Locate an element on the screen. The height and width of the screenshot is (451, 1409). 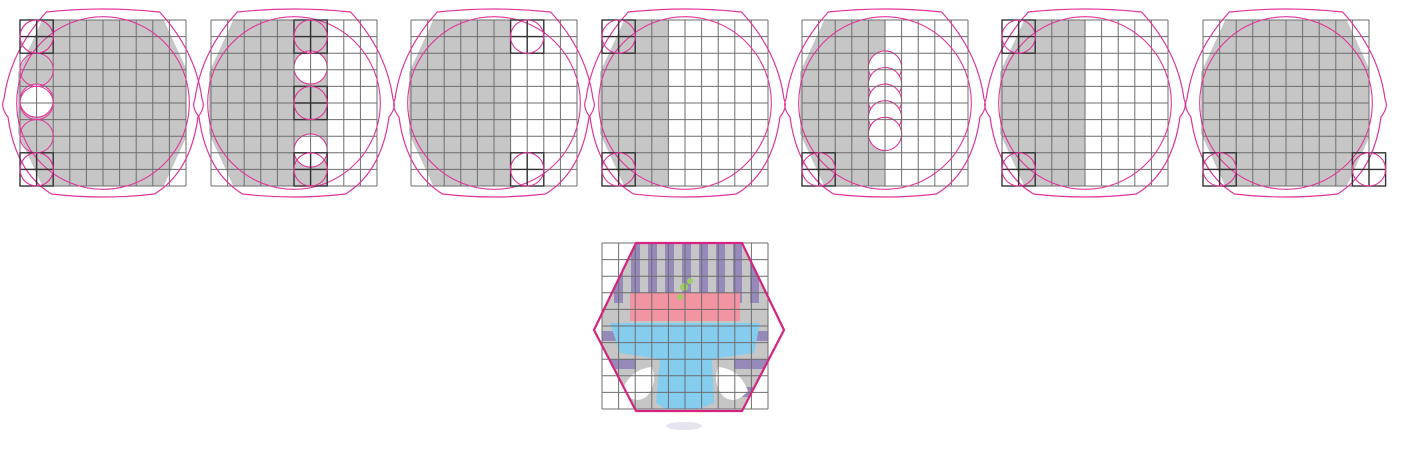
icon-hex-outline is located at coordinates (689, 327).